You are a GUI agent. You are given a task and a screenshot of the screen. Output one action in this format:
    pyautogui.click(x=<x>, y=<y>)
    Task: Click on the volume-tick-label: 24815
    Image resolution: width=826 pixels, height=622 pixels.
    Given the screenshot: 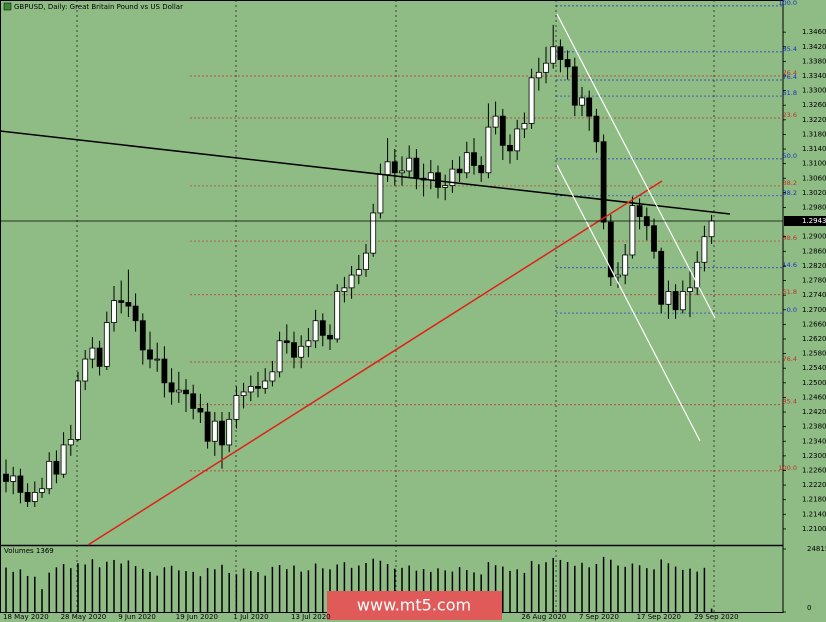 What is the action you would take?
    pyautogui.click(x=816, y=549)
    